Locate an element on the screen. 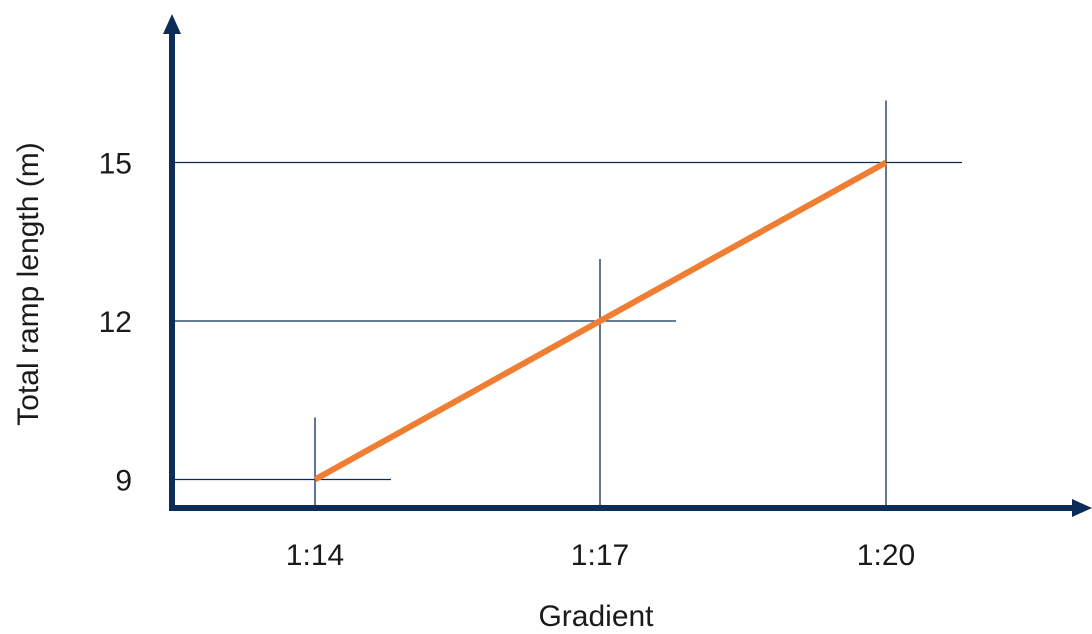 This screenshot has height=634, width=1092. x-axis-title: Gradient is located at coordinates (596, 616).